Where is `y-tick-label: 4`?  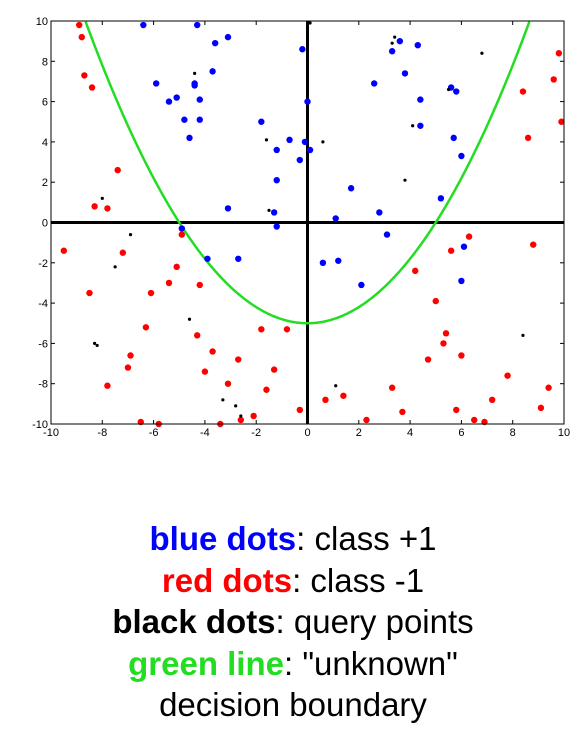
y-tick-label: 4 is located at coordinates (45, 143).